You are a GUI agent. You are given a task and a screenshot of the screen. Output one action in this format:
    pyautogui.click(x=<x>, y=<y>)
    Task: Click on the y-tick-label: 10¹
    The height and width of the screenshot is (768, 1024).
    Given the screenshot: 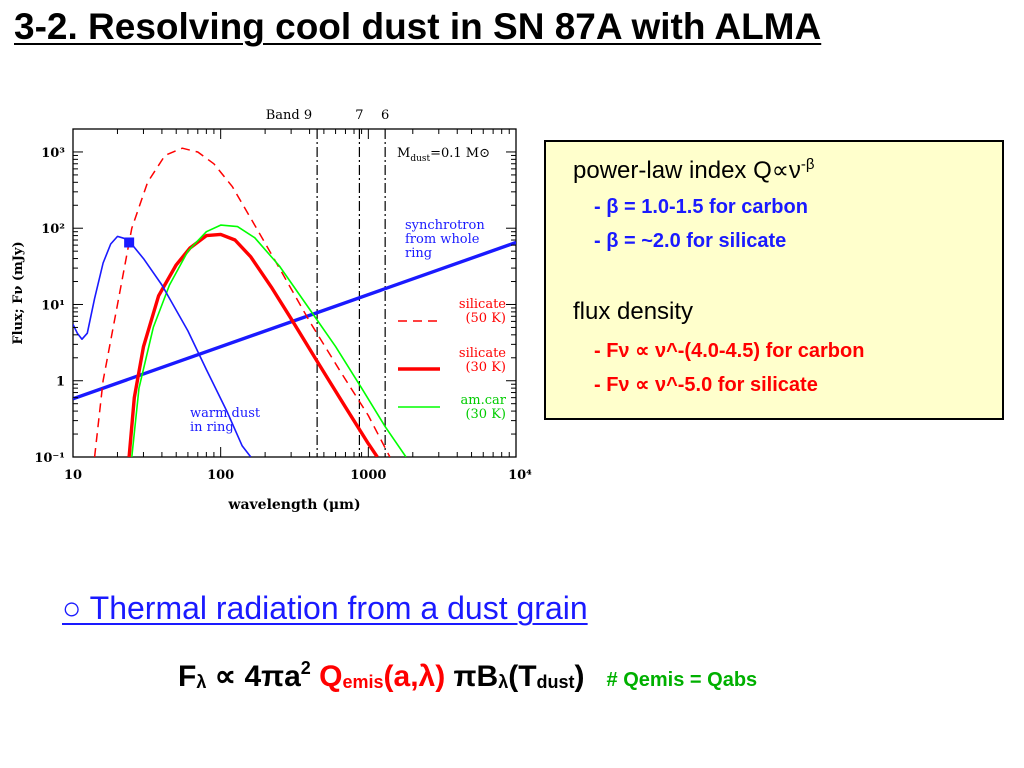 What is the action you would take?
    pyautogui.click(x=53, y=305)
    